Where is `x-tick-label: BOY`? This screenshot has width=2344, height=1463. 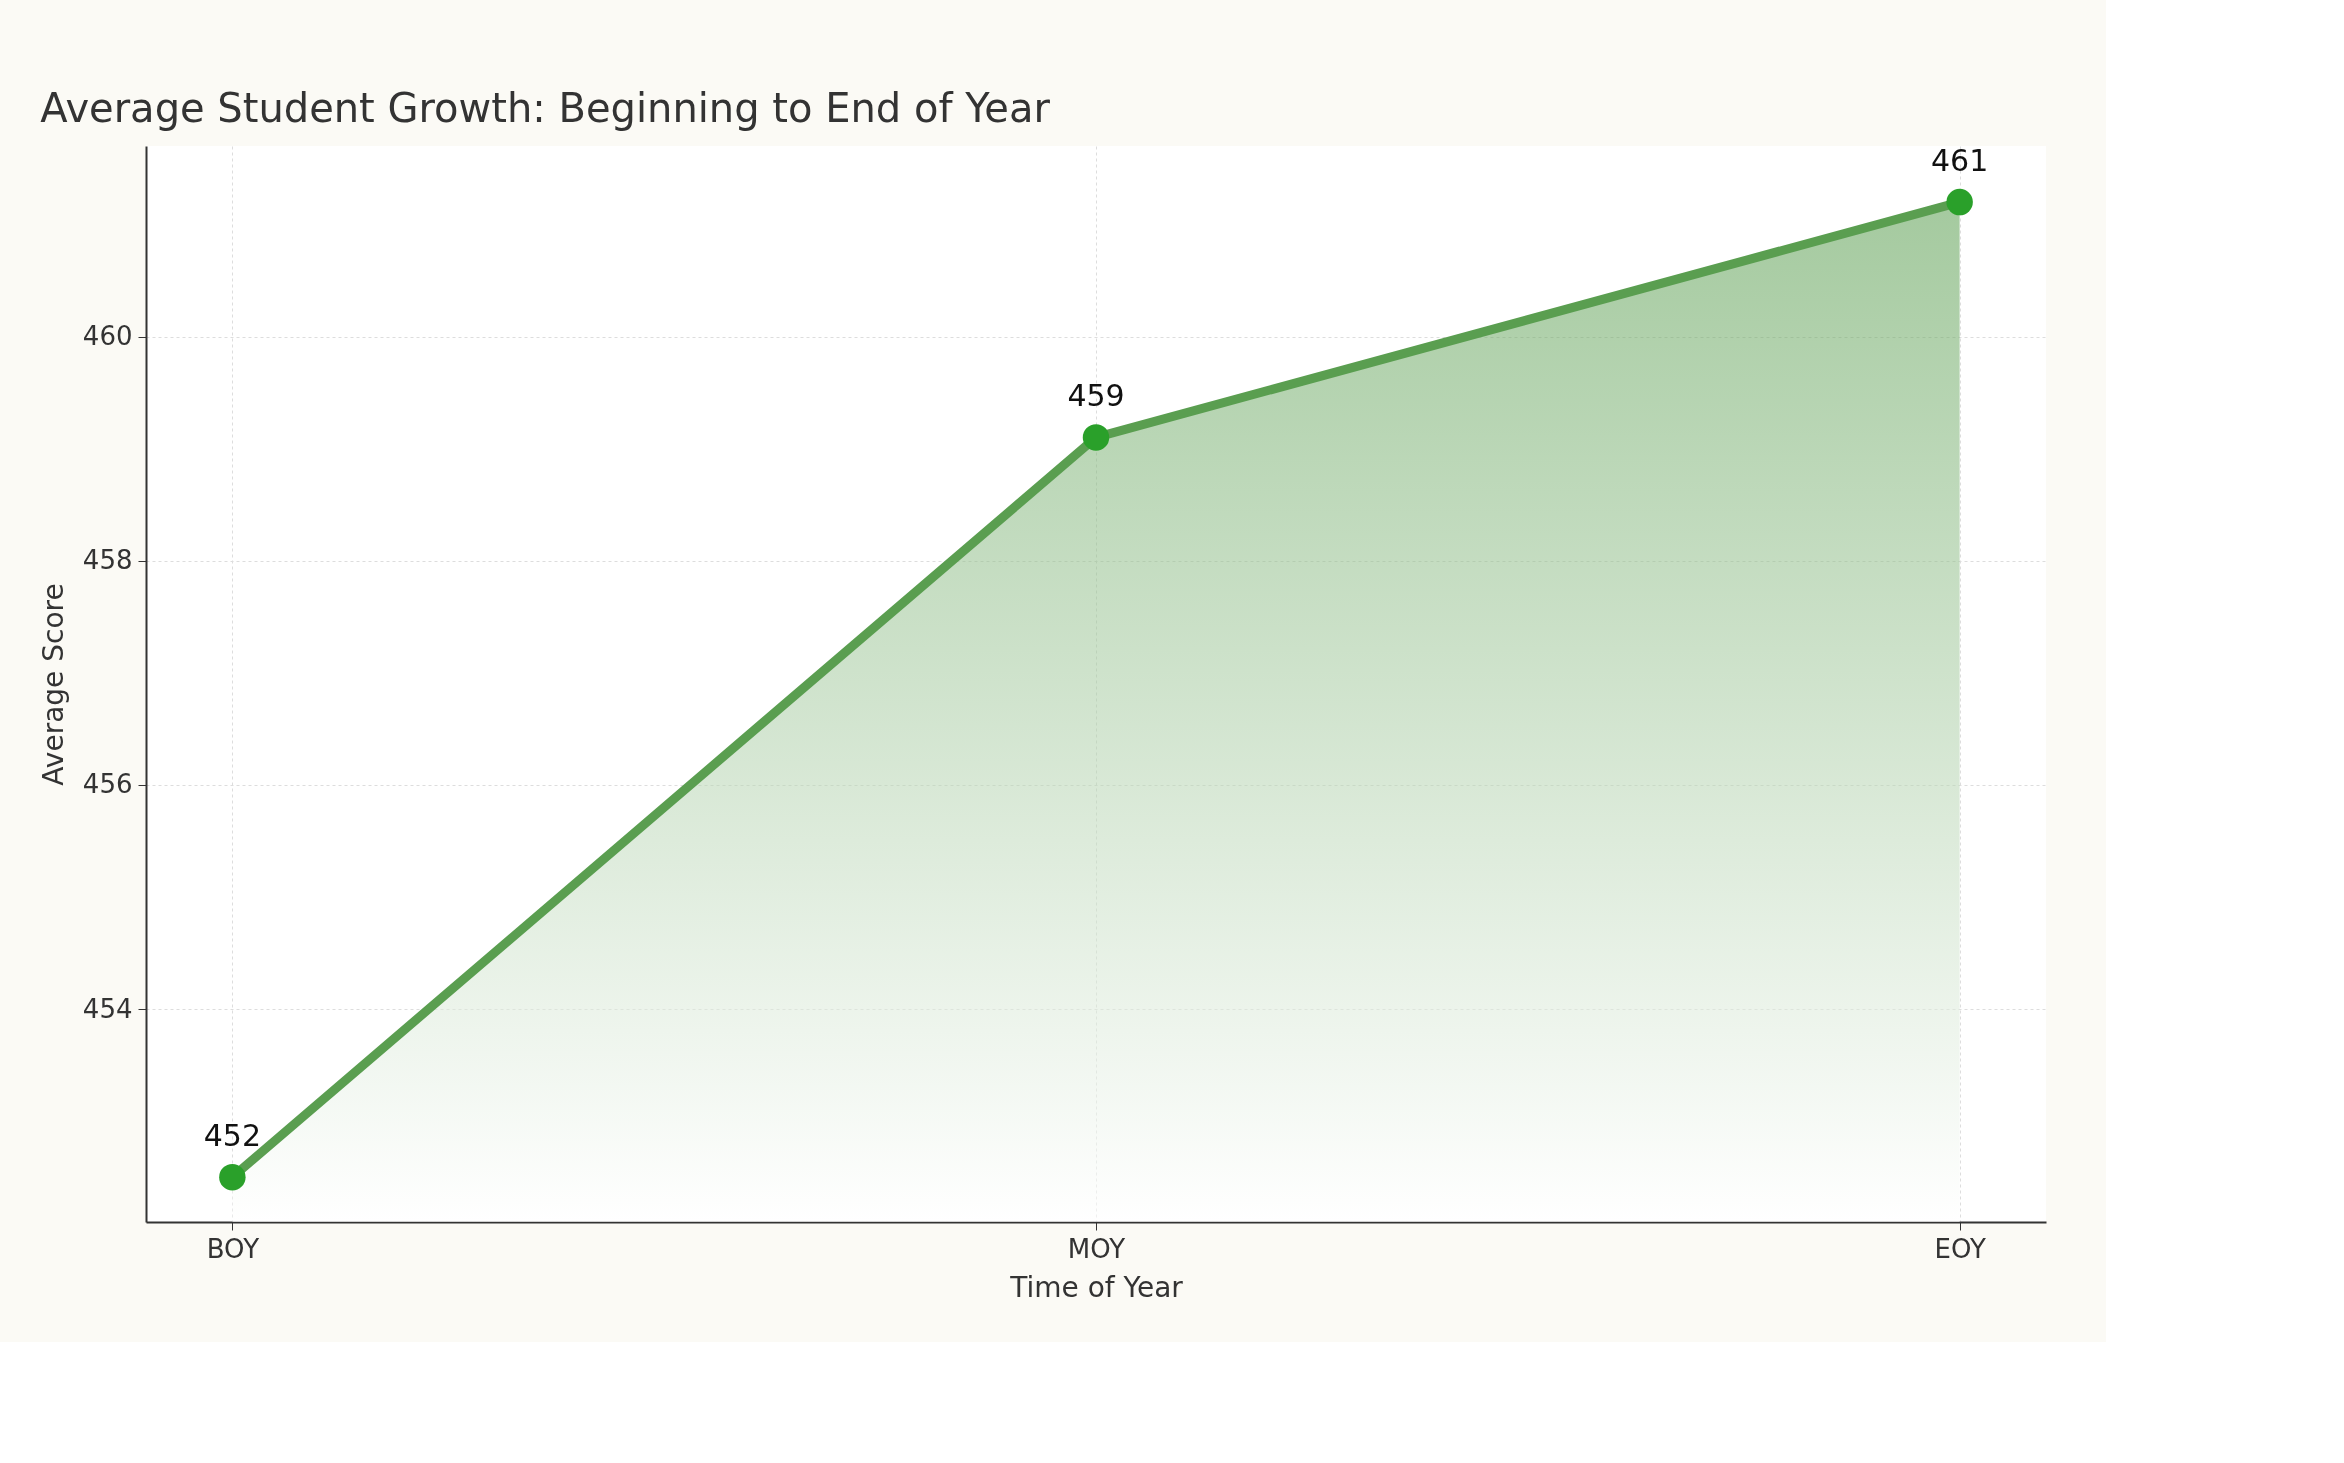 x-tick-label: BOY is located at coordinates (233, 1248).